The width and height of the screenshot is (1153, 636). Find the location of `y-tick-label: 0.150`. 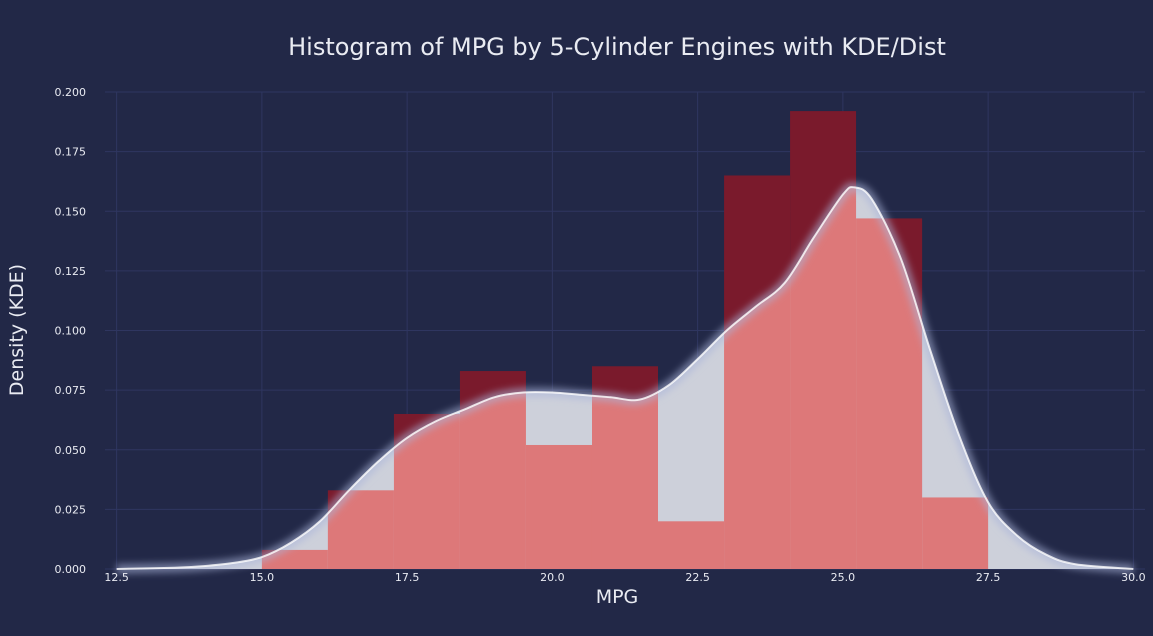

y-tick-label: 0.150 is located at coordinates (71, 211).